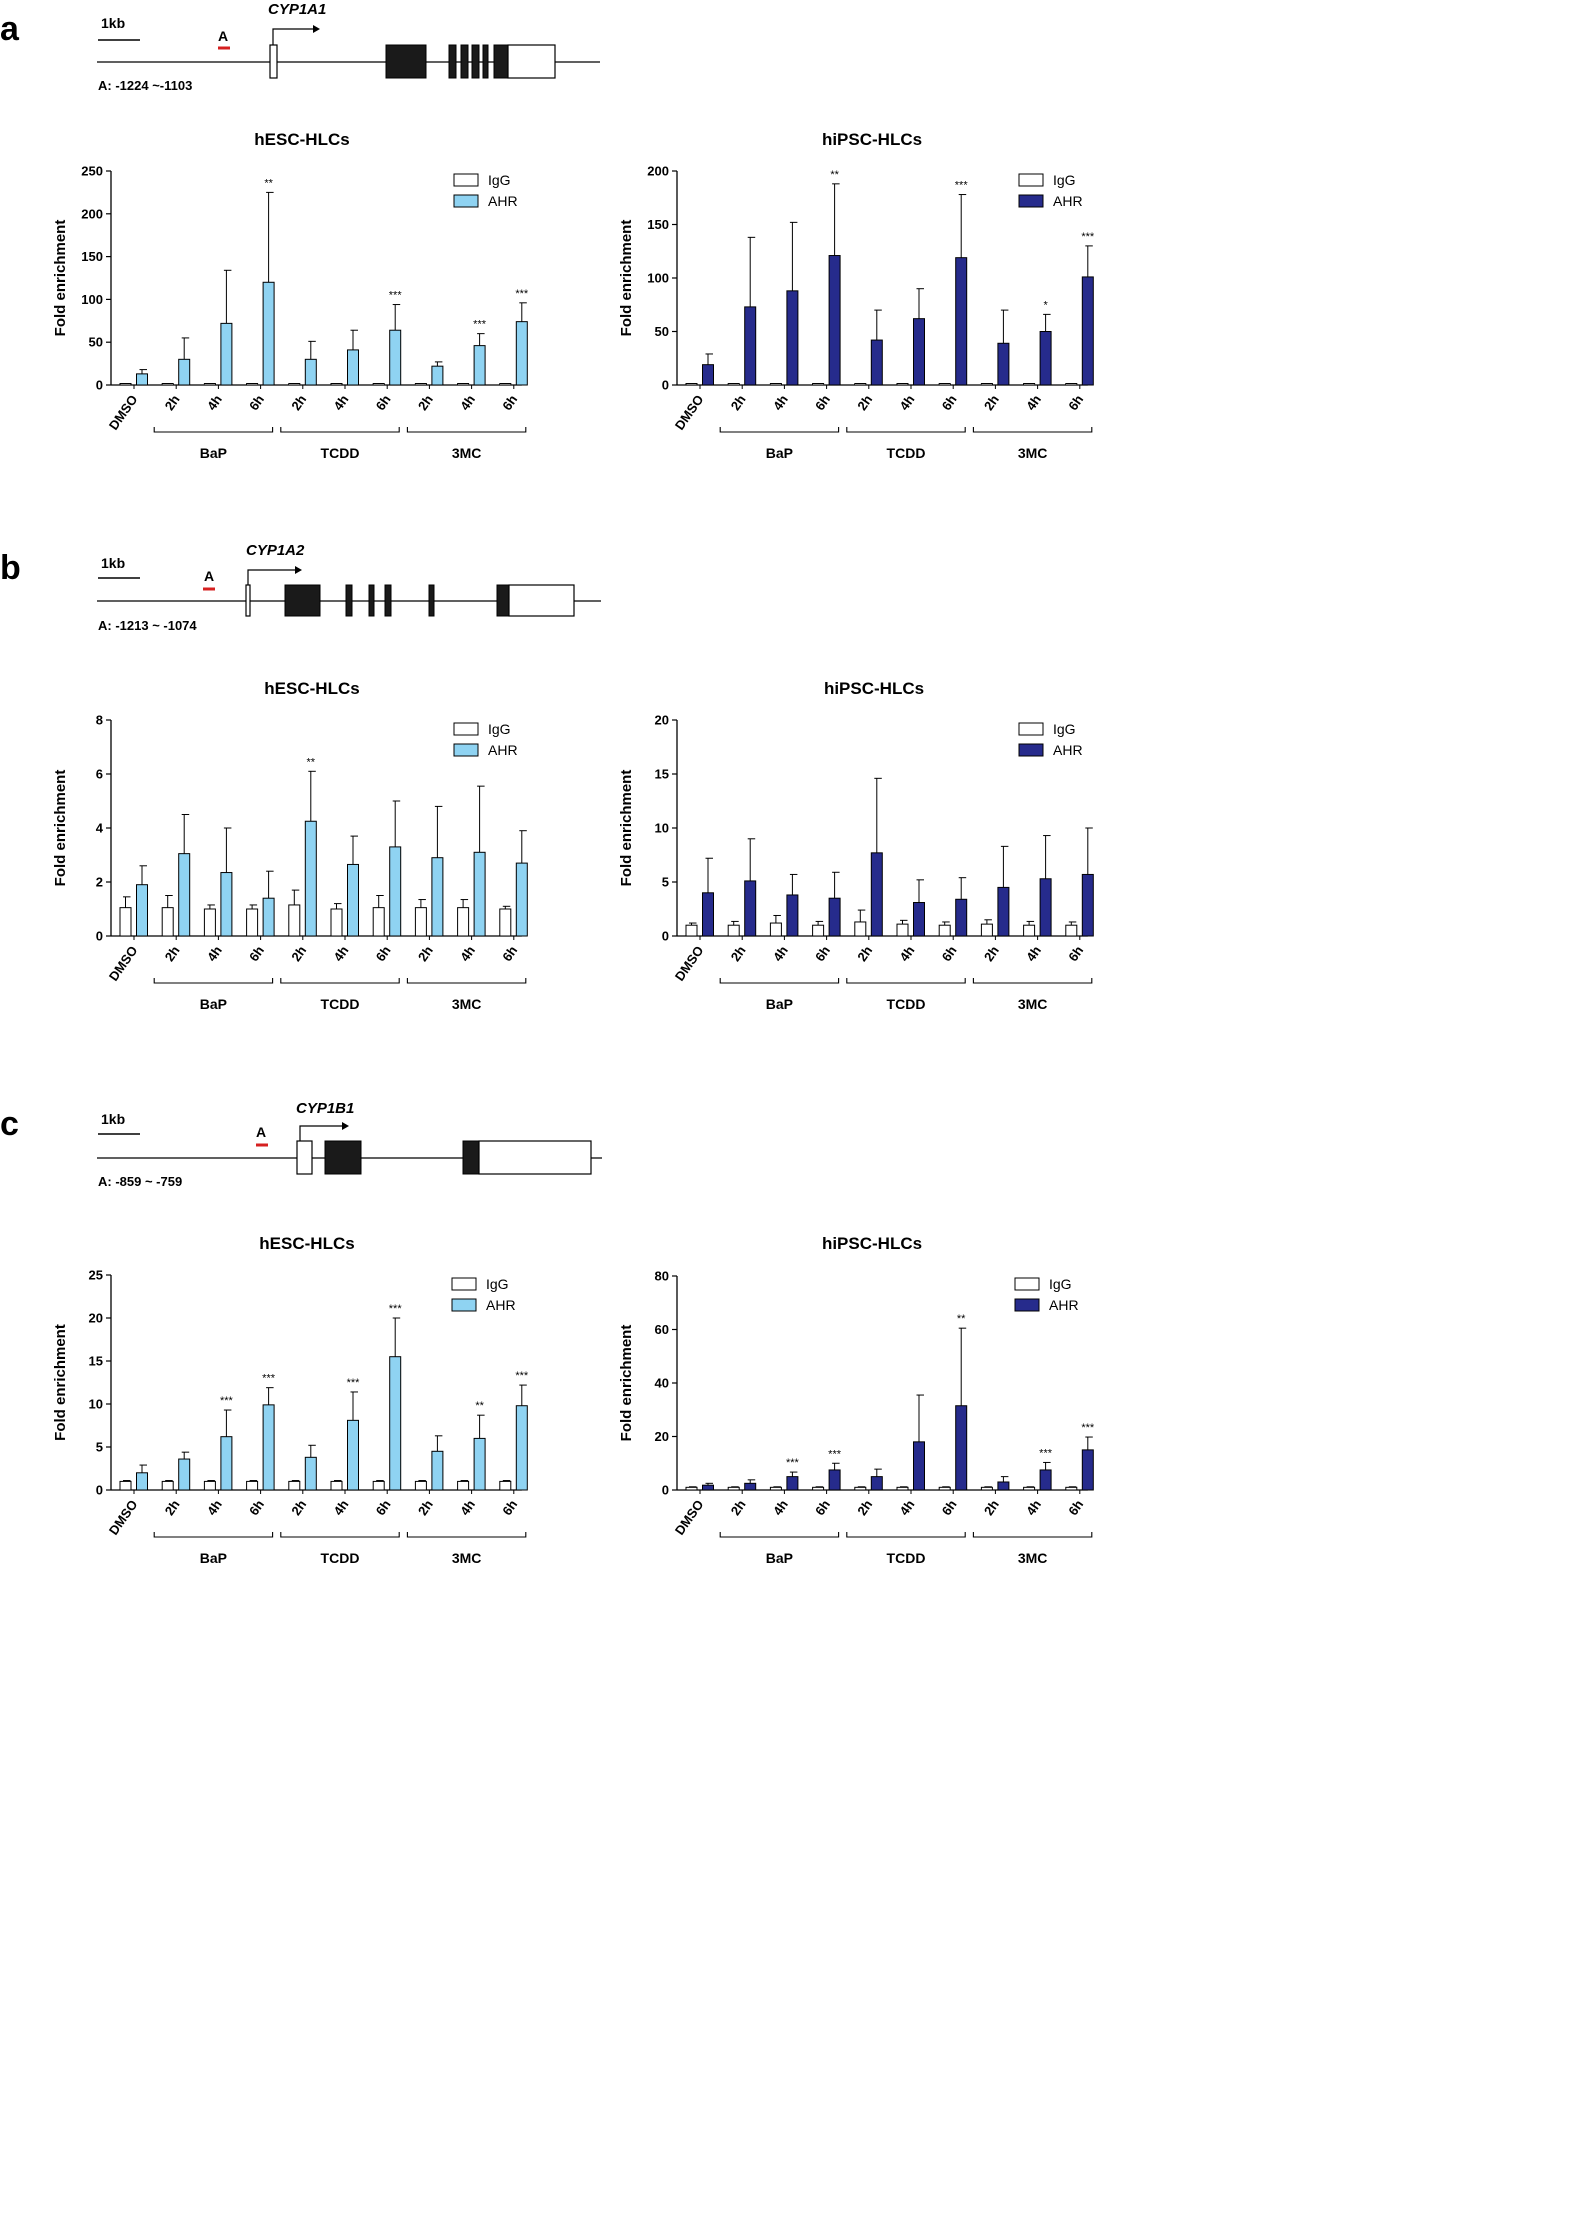 The image size is (1575, 2238). I want to click on chart-title: hESC-HLCs, so click(311, 688).